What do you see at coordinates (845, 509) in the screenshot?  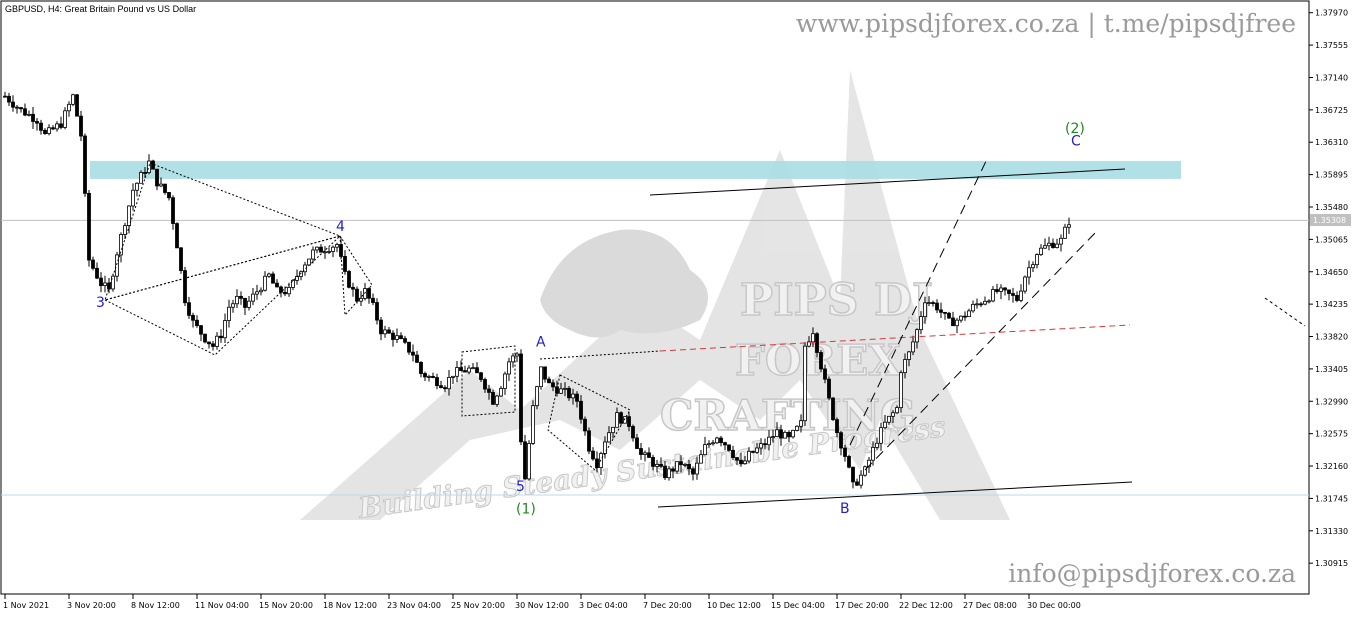 I see `wave-label: B` at bounding box center [845, 509].